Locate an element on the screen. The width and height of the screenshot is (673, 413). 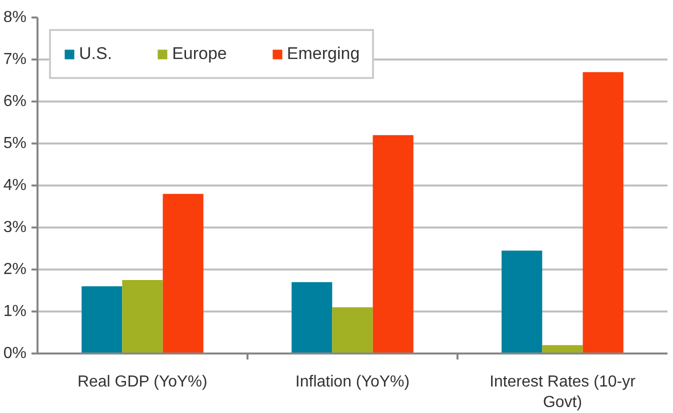
y-tick-label: 6% is located at coordinates (14, 101).